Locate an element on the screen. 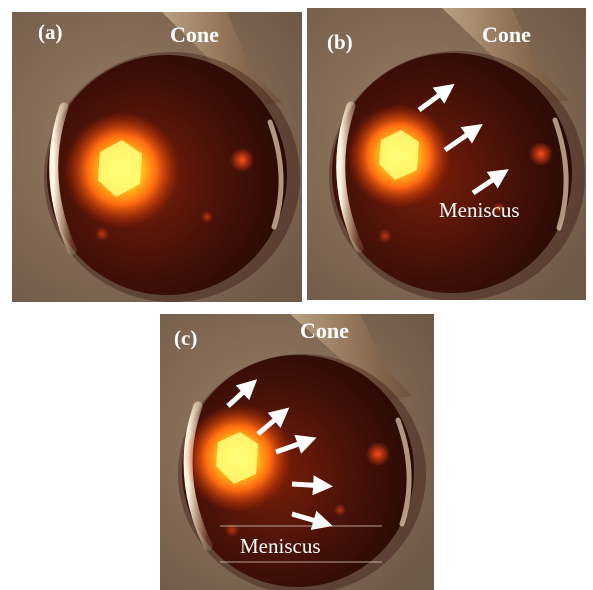  arrow-icons-c is located at coordinates (279, 454).